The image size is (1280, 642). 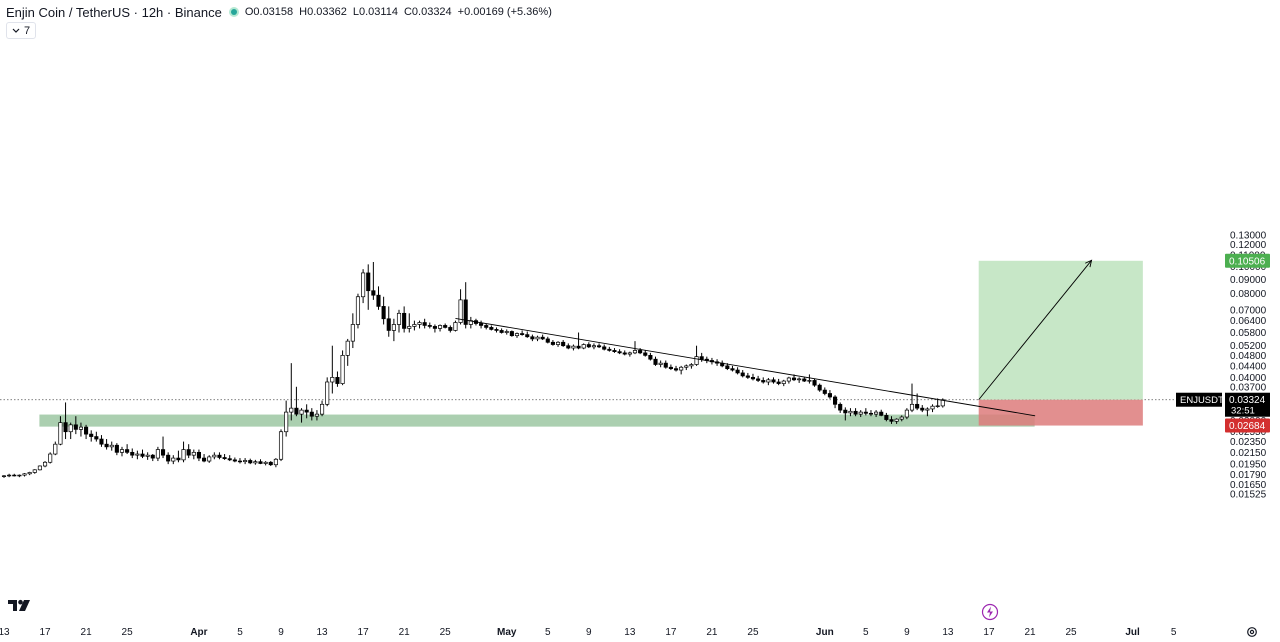 I want to click on target-price-badge, so click(x=1247, y=260).